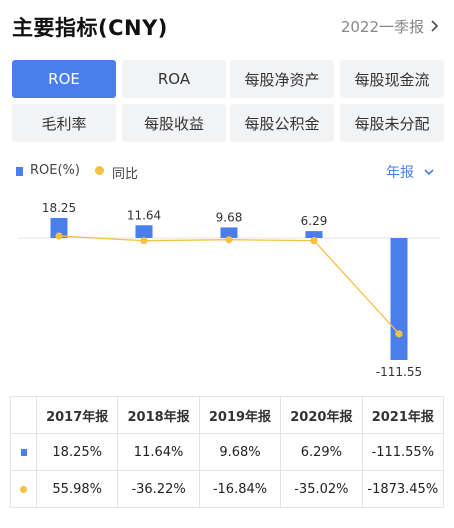 The image size is (454, 528). Describe the element at coordinates (77, 415) in the screenshot. I see `table-header: 2017年报` at that location.